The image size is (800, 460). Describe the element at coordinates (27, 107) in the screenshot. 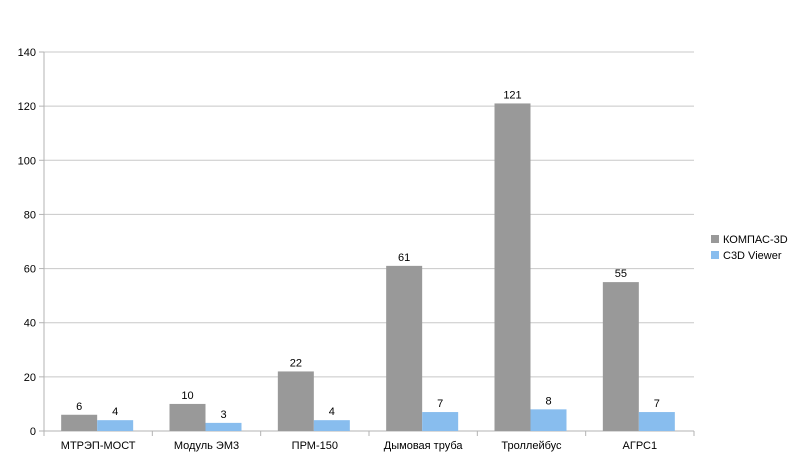

I see `y-tick-label: 120` at that location.